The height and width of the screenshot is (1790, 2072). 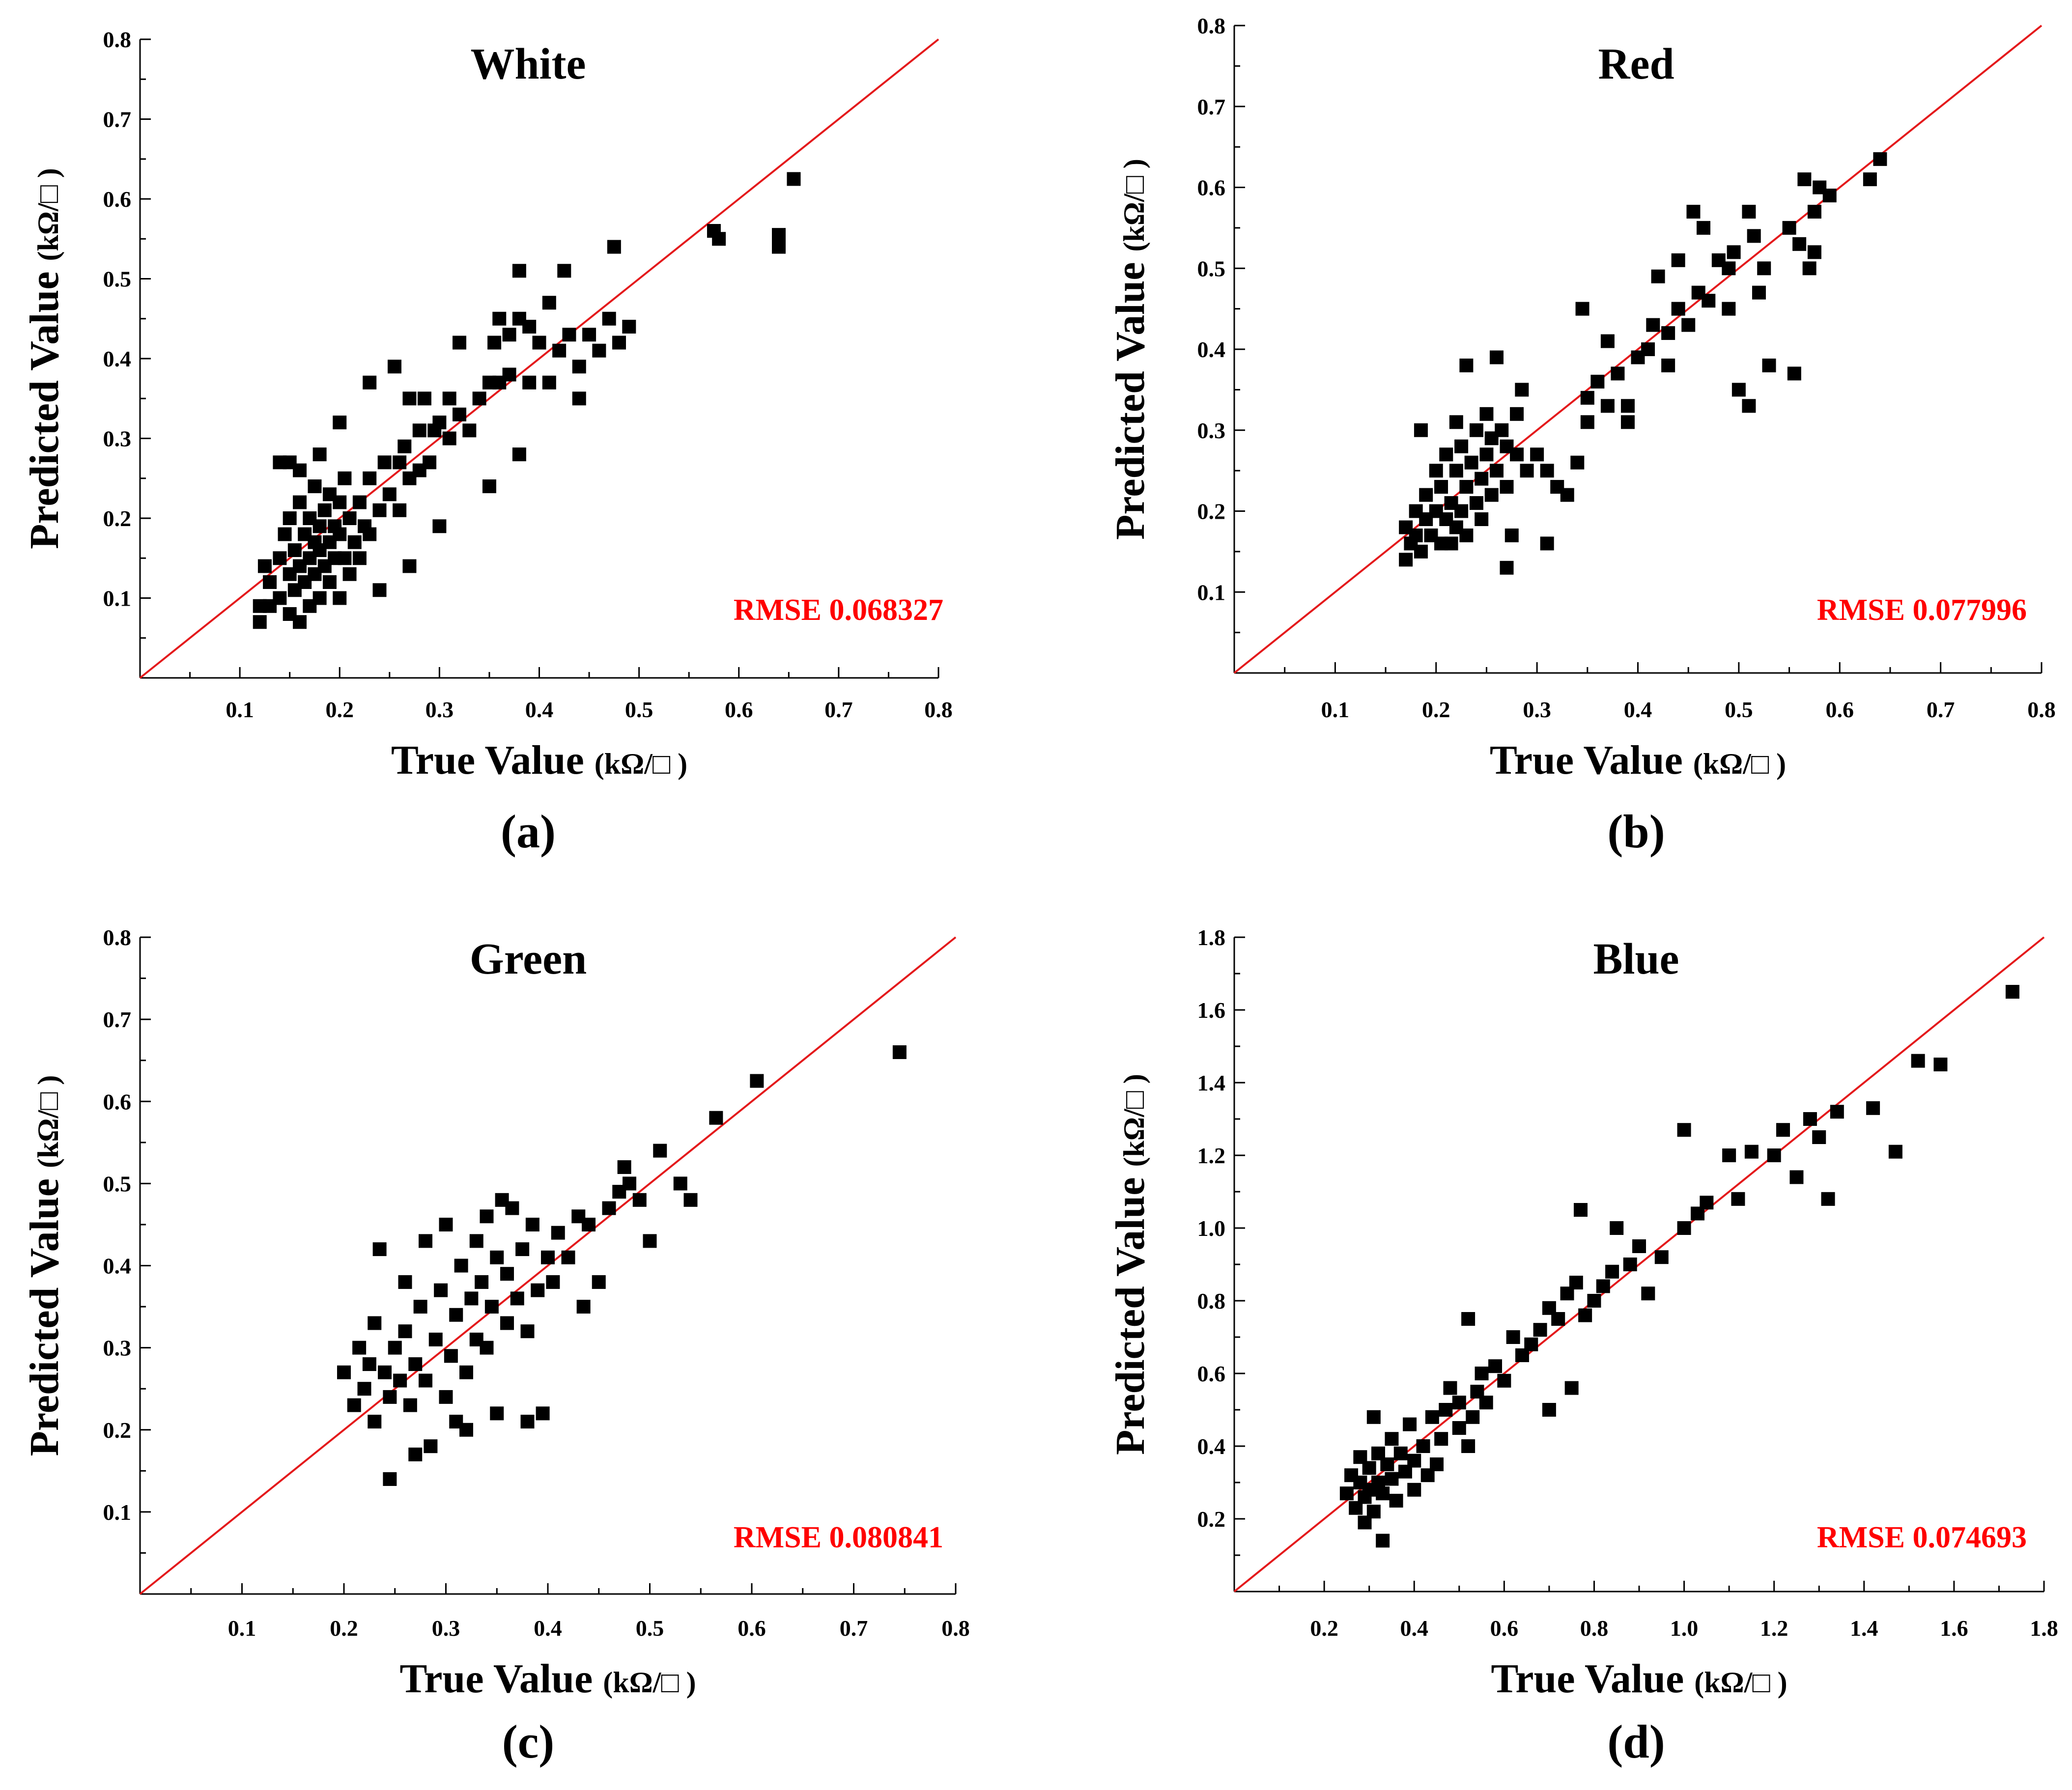 What do you see at coordinates (1636, 959) in the screenshot?
I see `panel-title: Blue` at bounding box center [1636, 959].